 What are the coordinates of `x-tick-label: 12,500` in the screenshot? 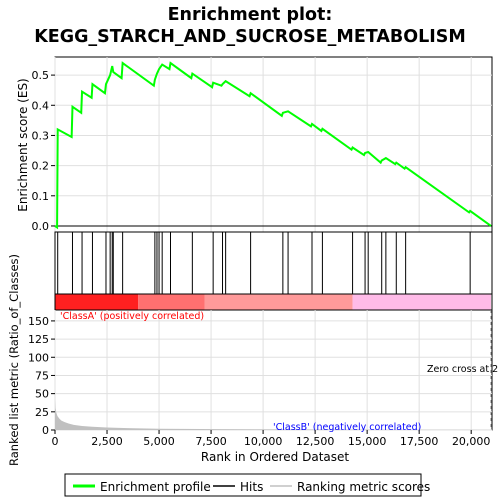 It's located at (315, 441).